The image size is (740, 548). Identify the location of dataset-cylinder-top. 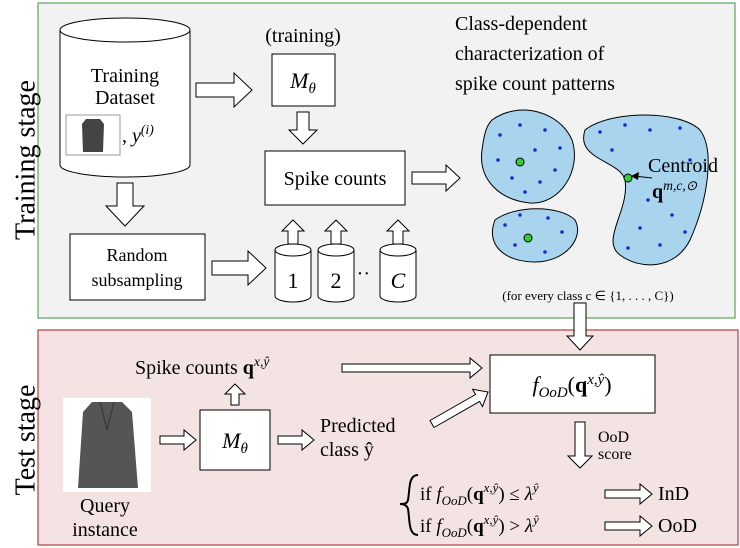
(125, 30).